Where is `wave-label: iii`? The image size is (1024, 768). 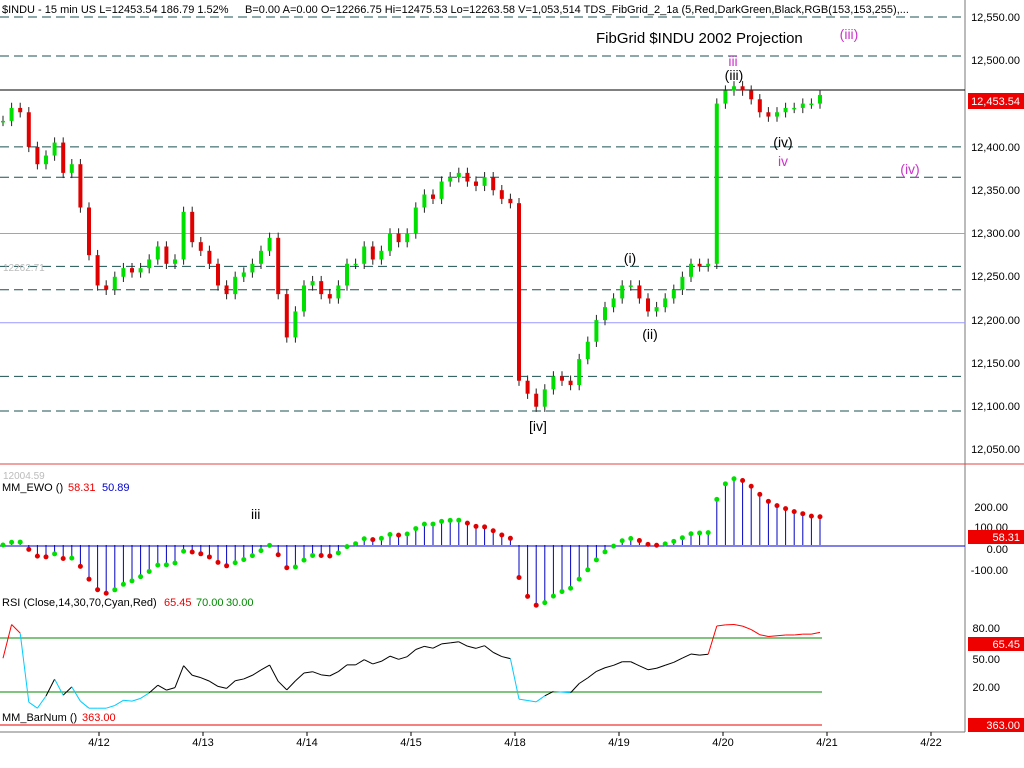 wave-label: iii is located at coordinates (732, 61).